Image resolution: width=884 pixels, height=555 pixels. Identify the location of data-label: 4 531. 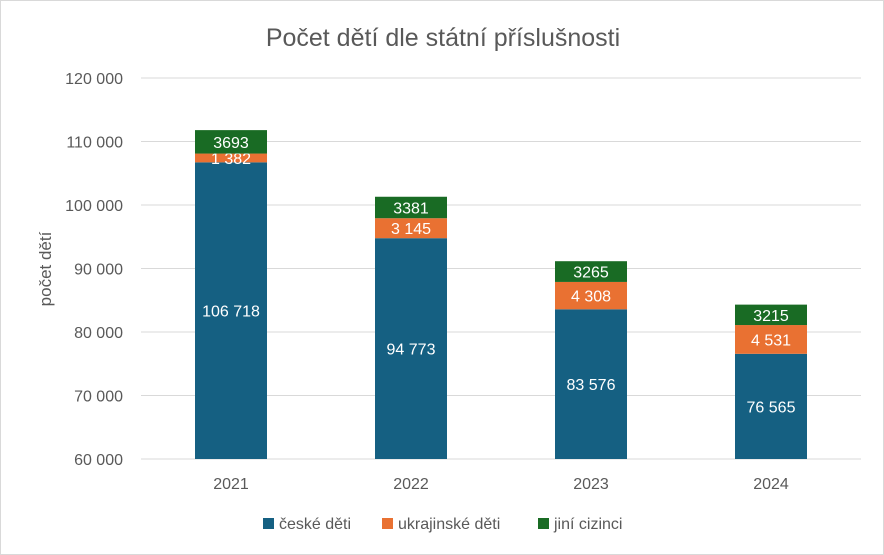
(771, 340).